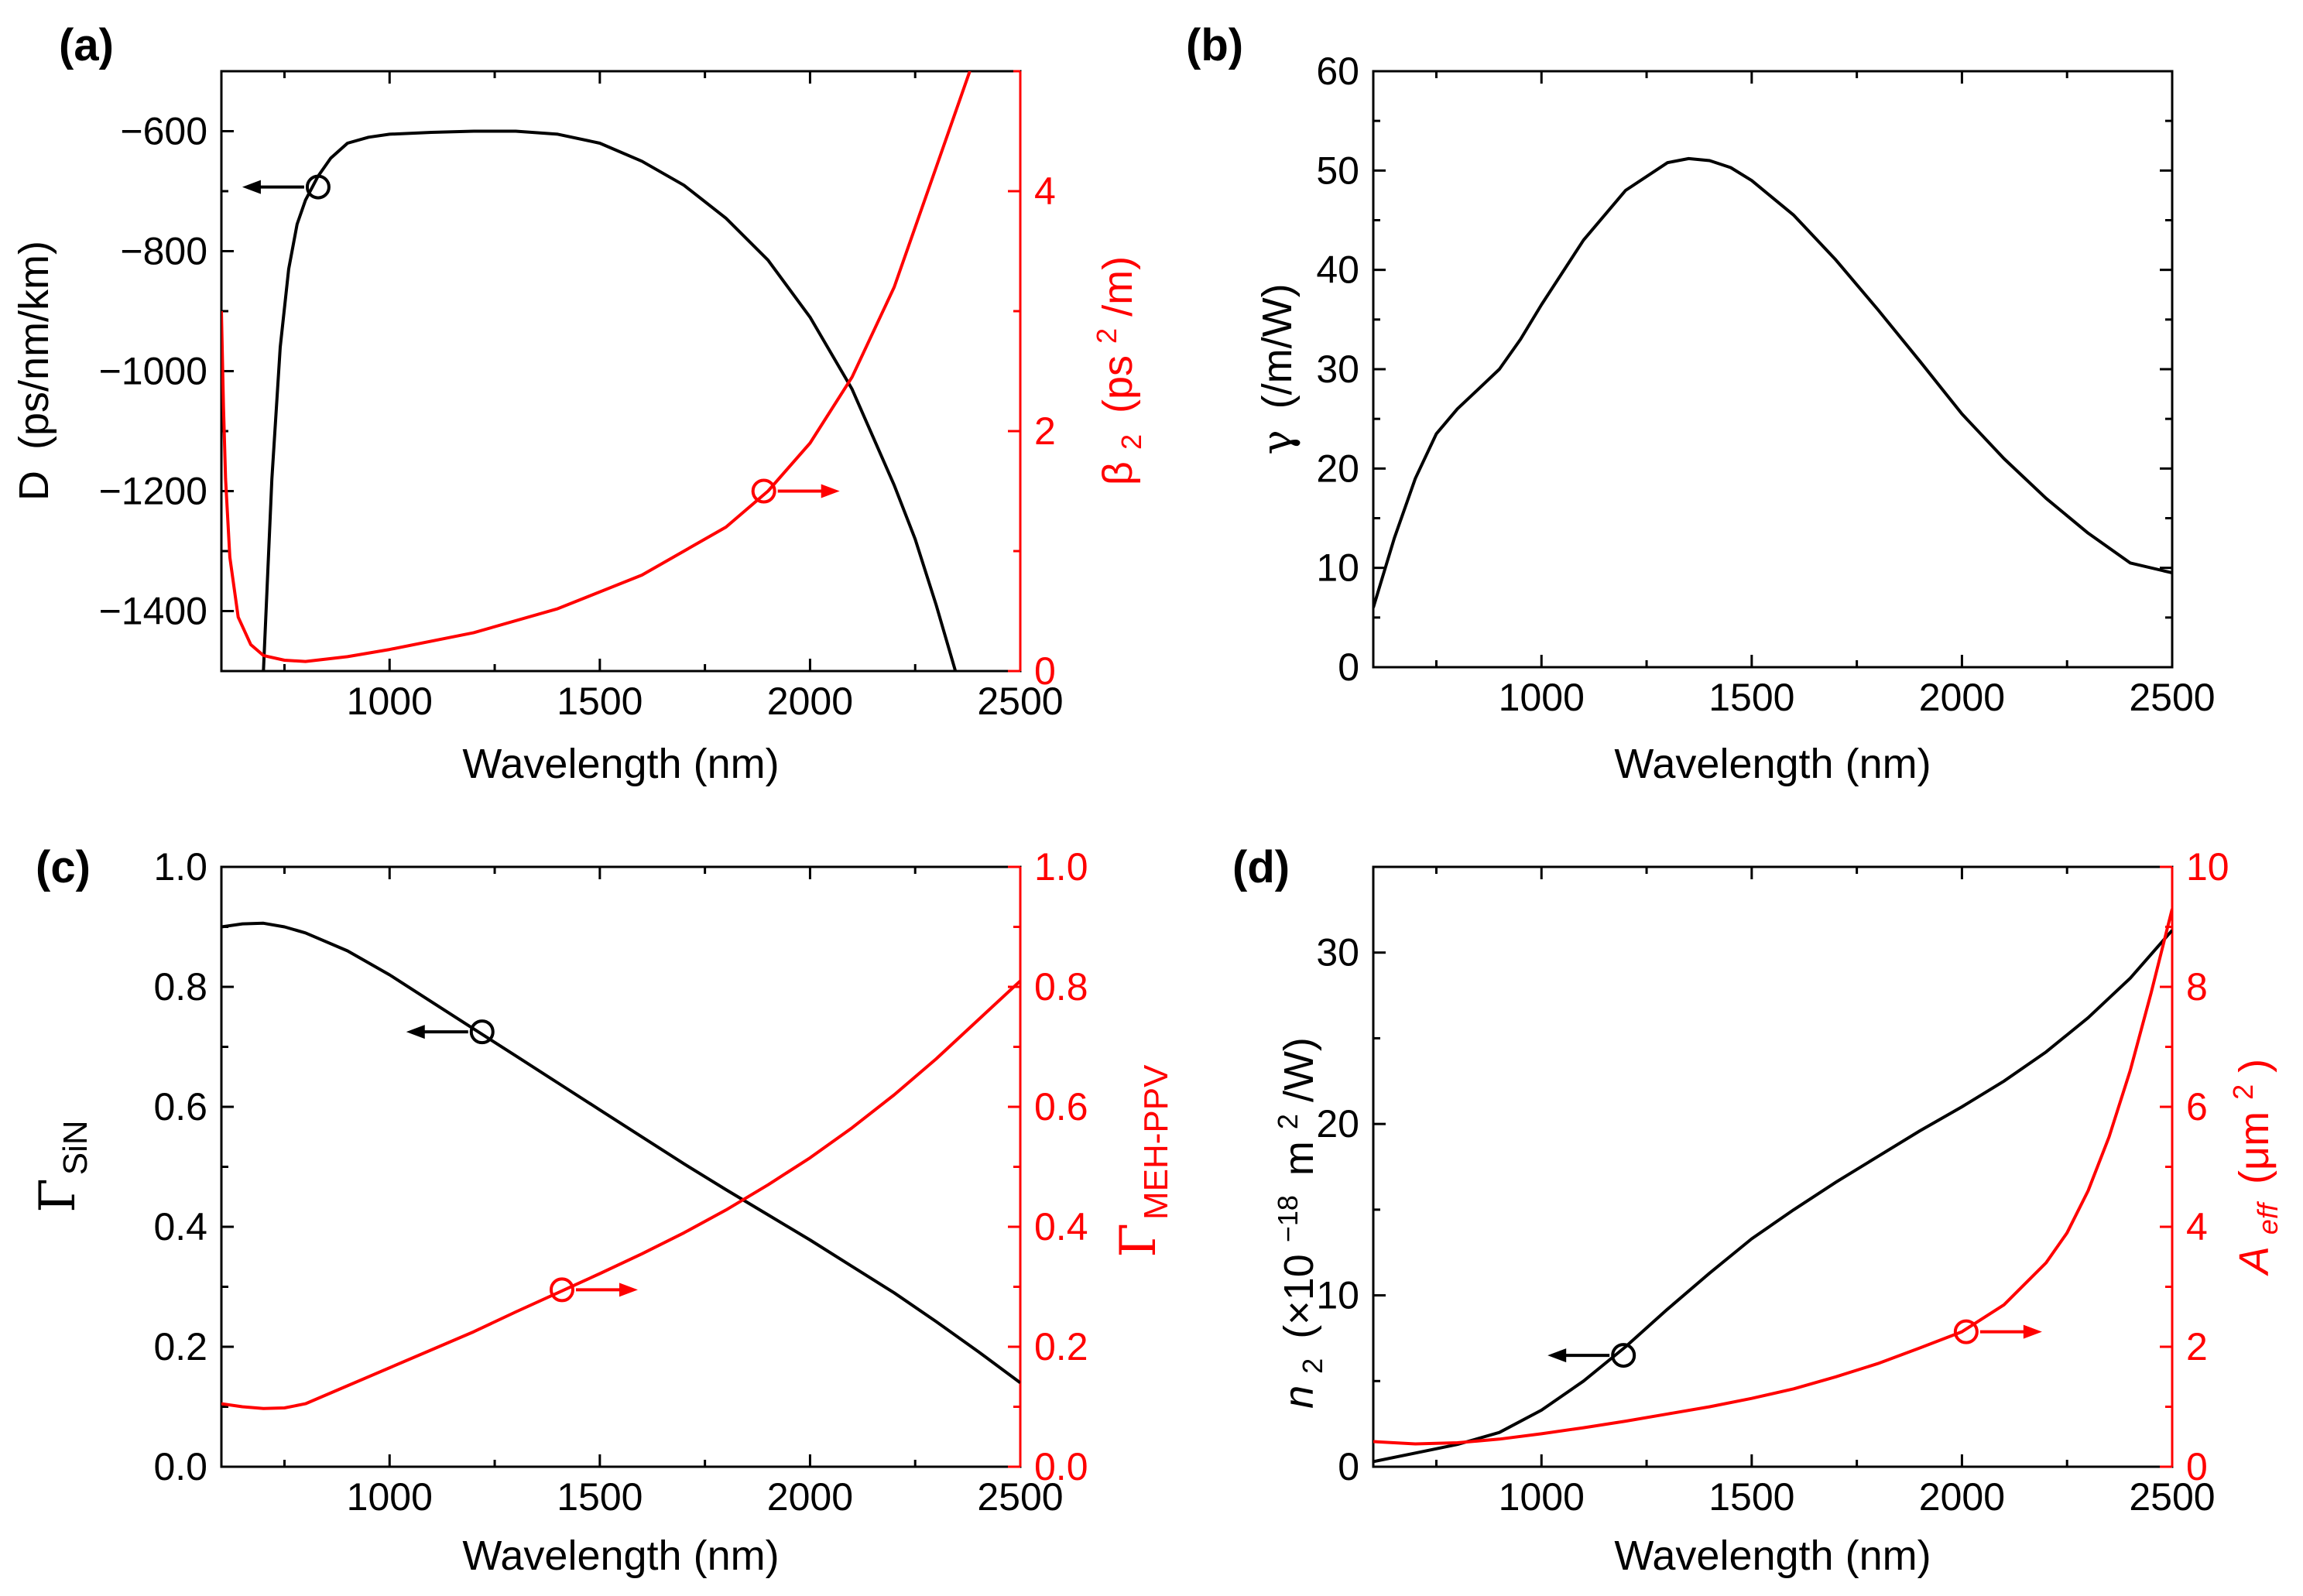 This screenshot has width=2303, height=1596. What do you see at coordinates (1288, 1218) in the screenshot?
I see `panel-d-ylabel-sup: −18` at bounding box center [1288, 1218].